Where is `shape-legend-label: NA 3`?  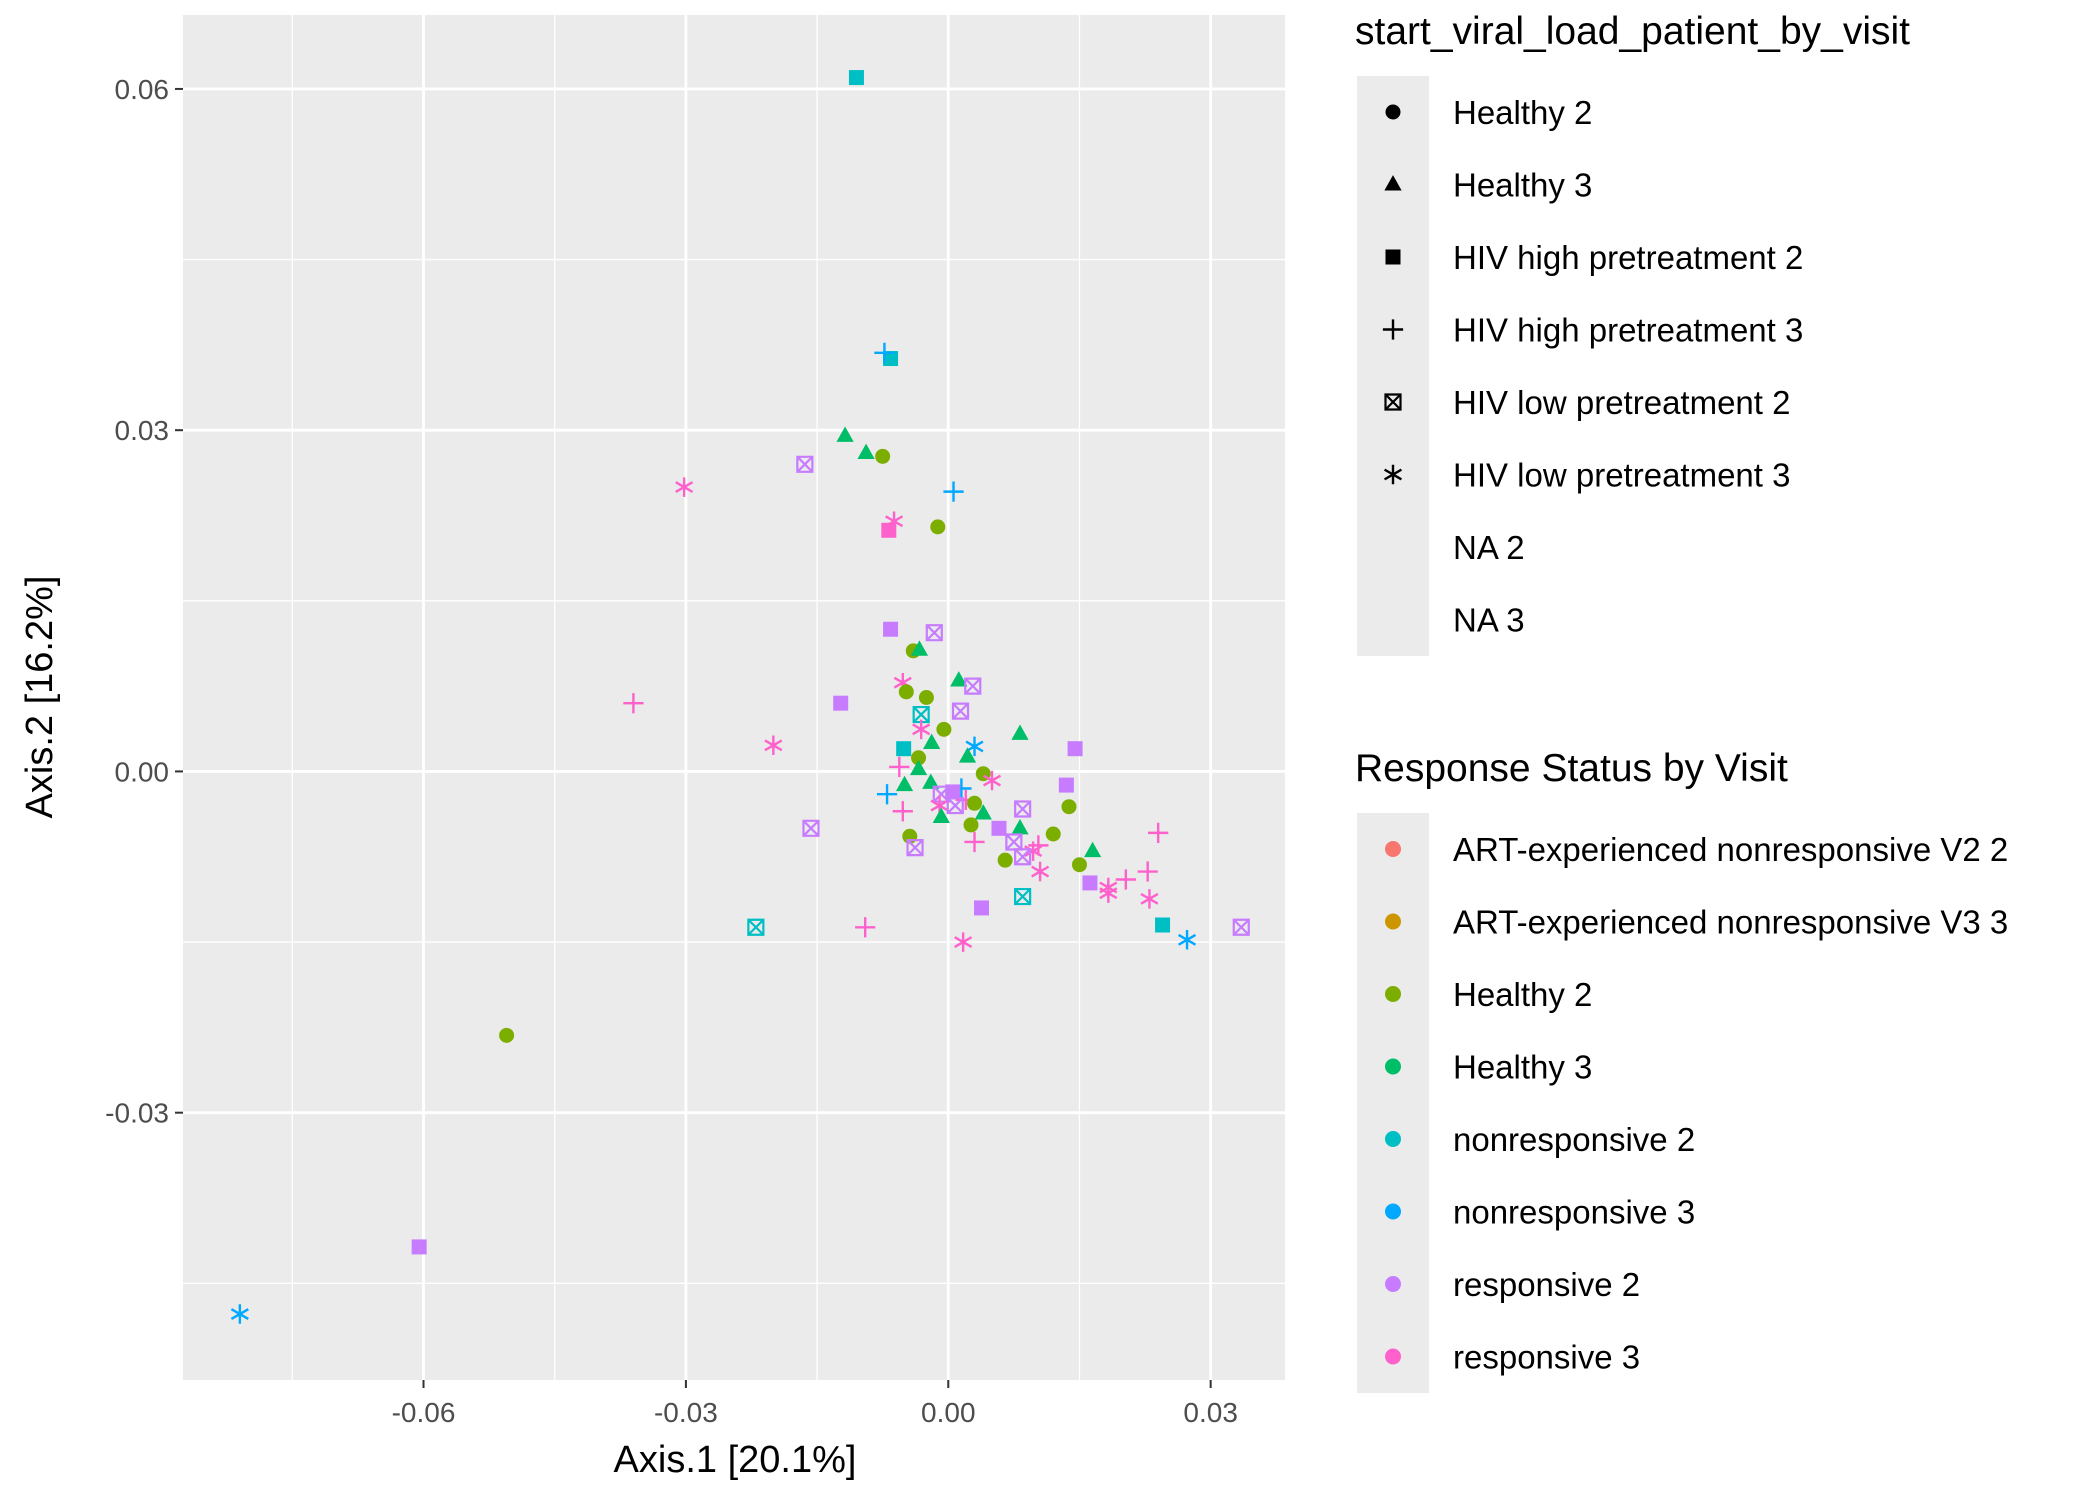 shape-legend-label: NA 3 is located at coordinates (1489, 620).